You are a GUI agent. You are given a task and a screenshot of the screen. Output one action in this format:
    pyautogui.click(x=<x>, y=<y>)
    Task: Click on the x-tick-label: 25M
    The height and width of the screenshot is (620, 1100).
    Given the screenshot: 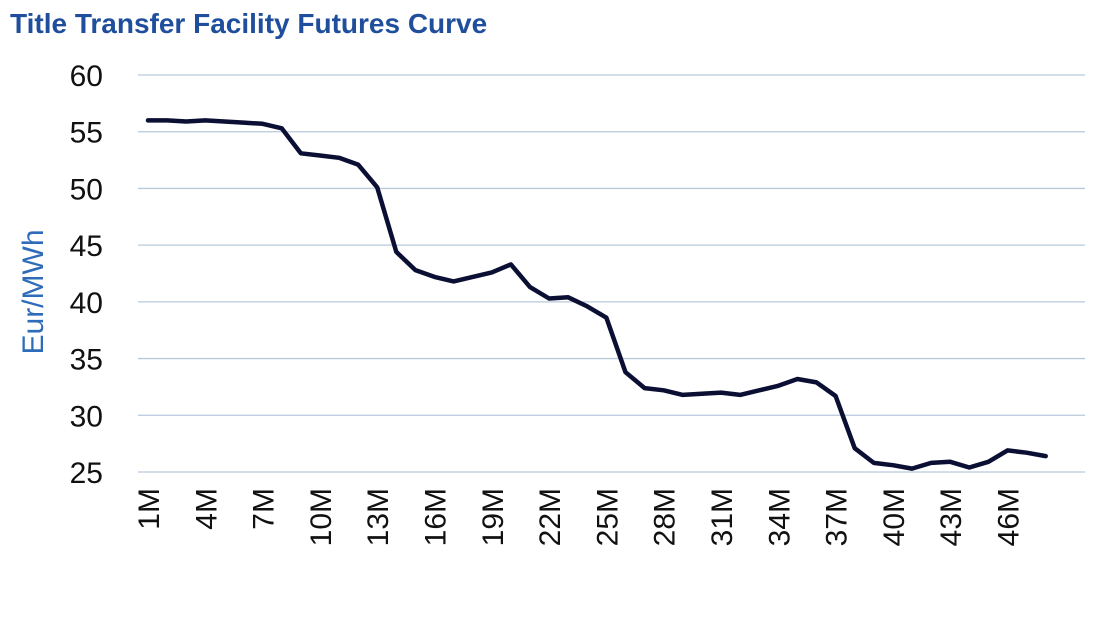 What is the action you would take?
    pyautogui.click(x=607, y=517)
    